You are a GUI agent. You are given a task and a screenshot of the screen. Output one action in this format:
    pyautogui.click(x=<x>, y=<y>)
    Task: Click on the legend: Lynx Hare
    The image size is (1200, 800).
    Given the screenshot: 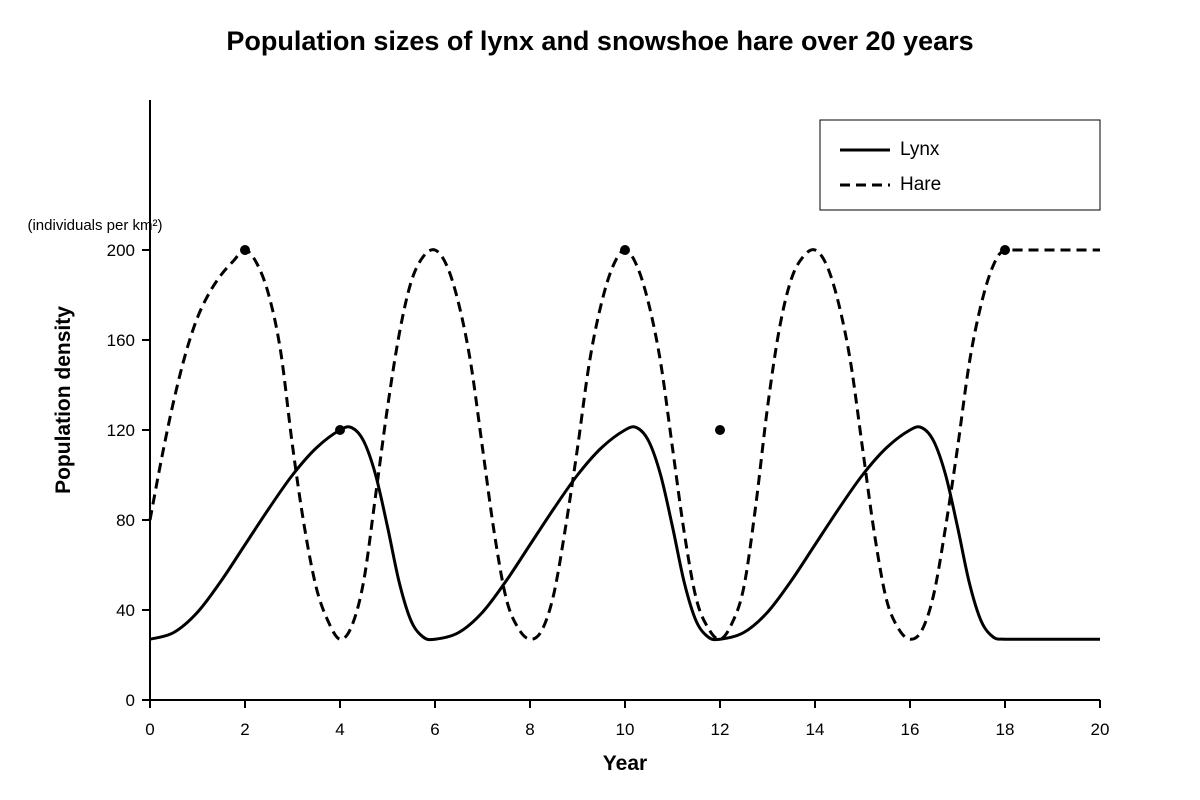 What is the action you would take?
    pyautogui.click(x=960, y=165)
    